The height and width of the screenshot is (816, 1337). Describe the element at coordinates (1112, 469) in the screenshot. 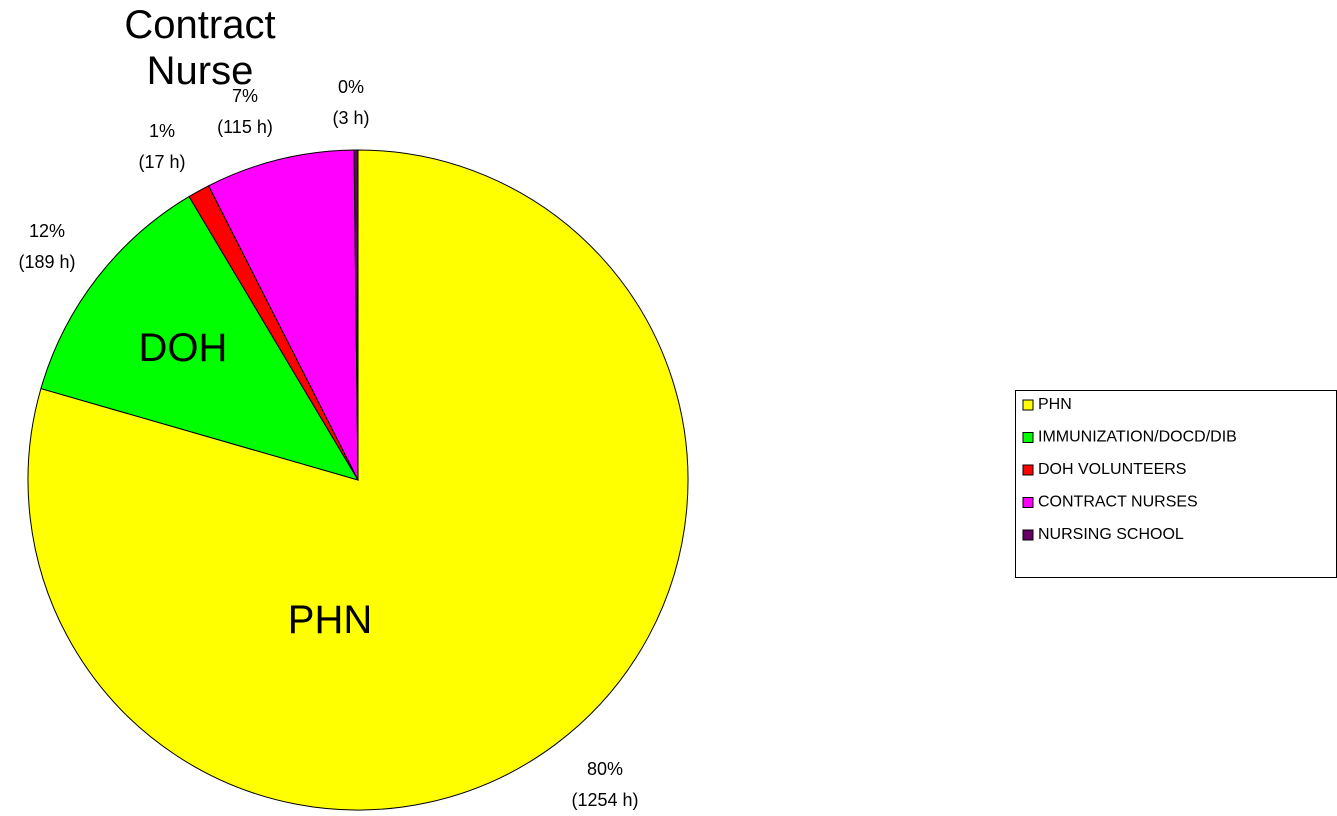

I see `legend-label: DOH VOLUNTEERS` at that location.